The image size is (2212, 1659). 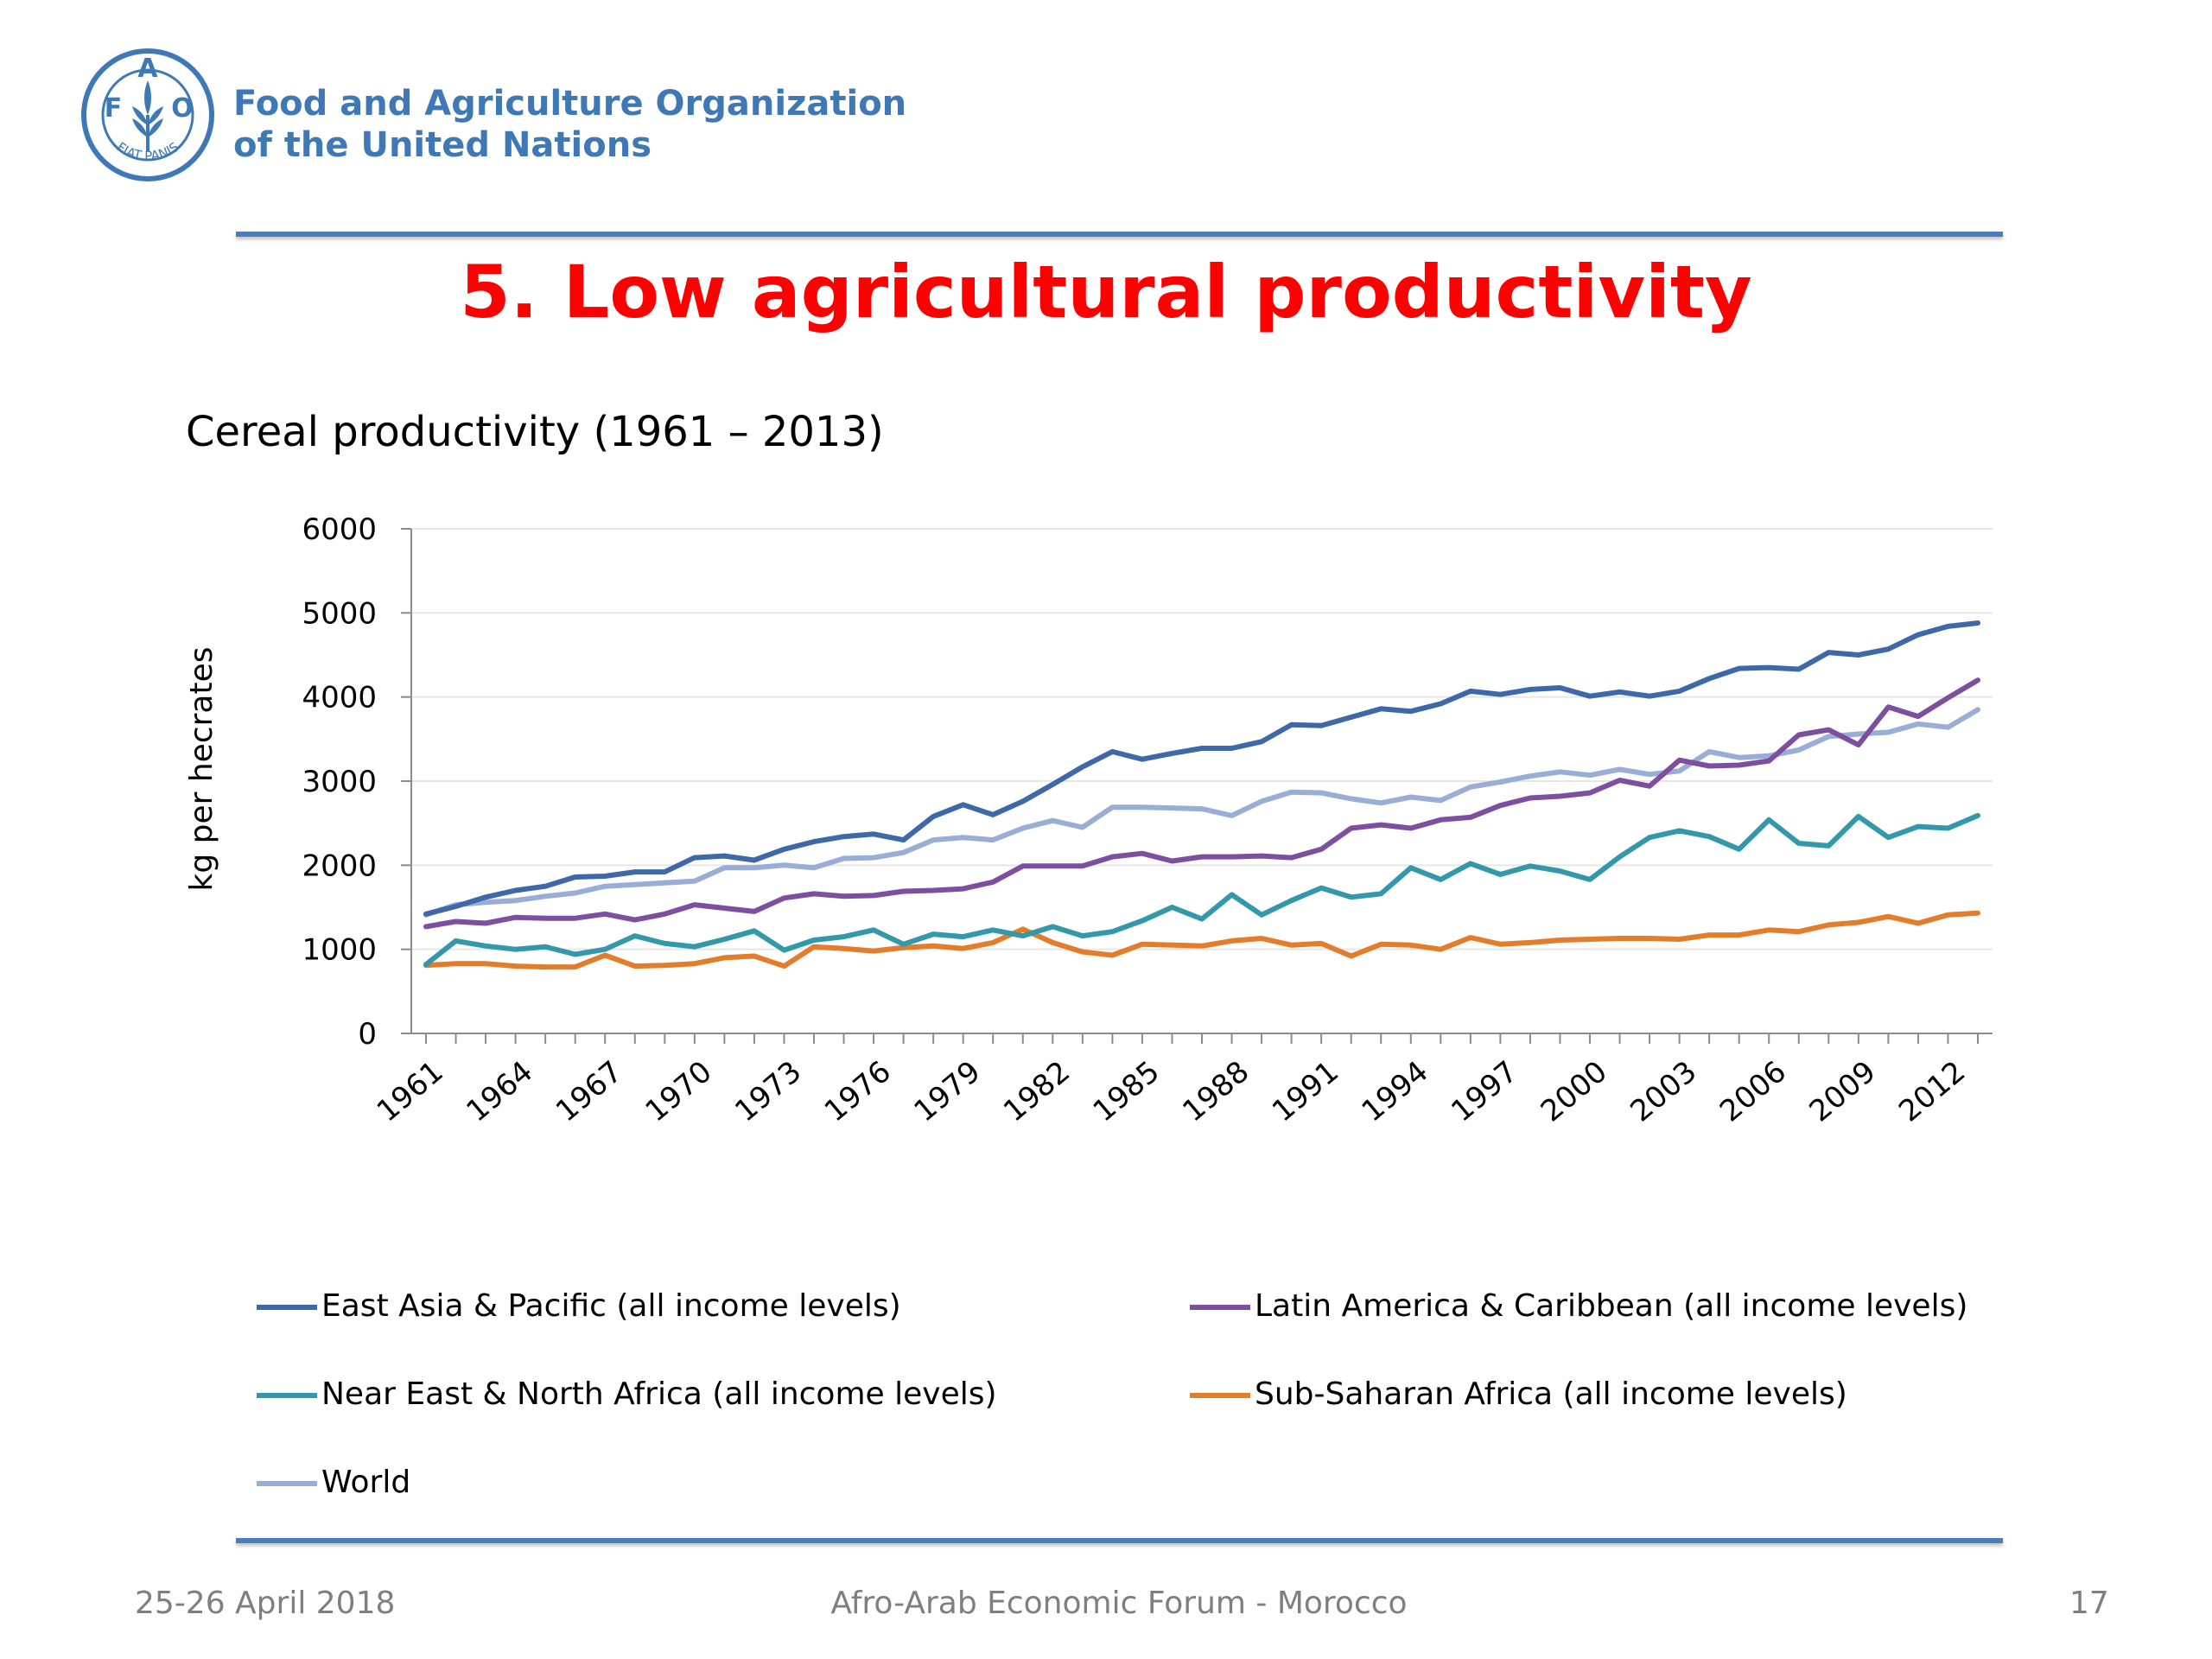 I want to click on legend-item-sub-saharan: Sub-Saharan Africa (all income levels), so click(x=1518, y=1395).